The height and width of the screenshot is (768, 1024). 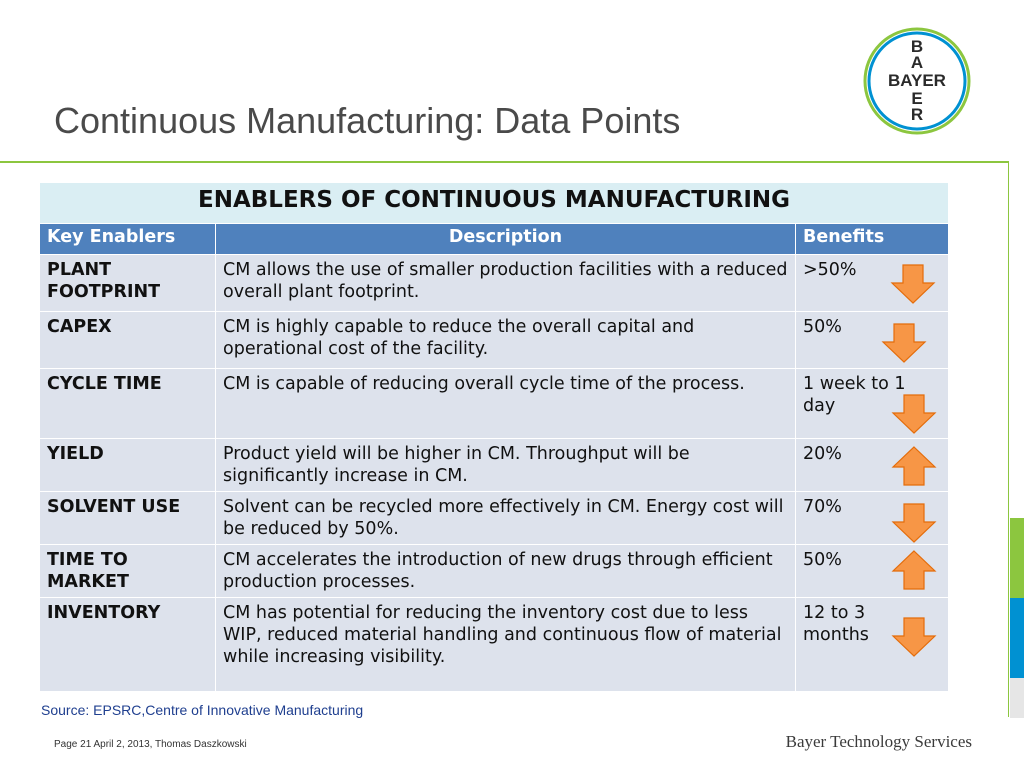 I want to click on bayer-logo: B A BAYER E R, so click(x=917, y=81).